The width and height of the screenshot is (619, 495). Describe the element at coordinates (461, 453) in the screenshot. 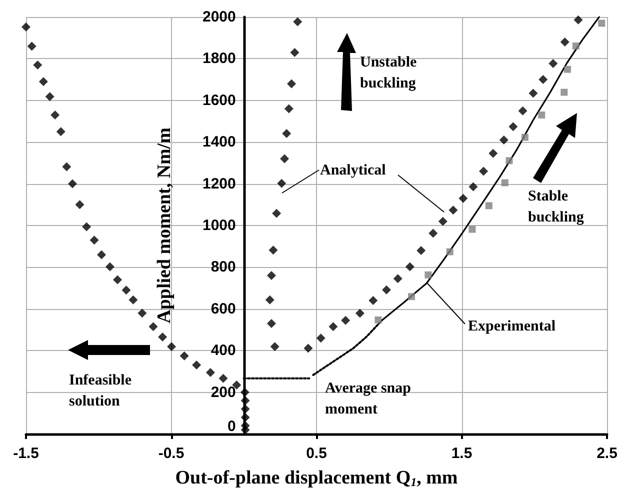

I see `x-tick-label: 1.5` at that location.